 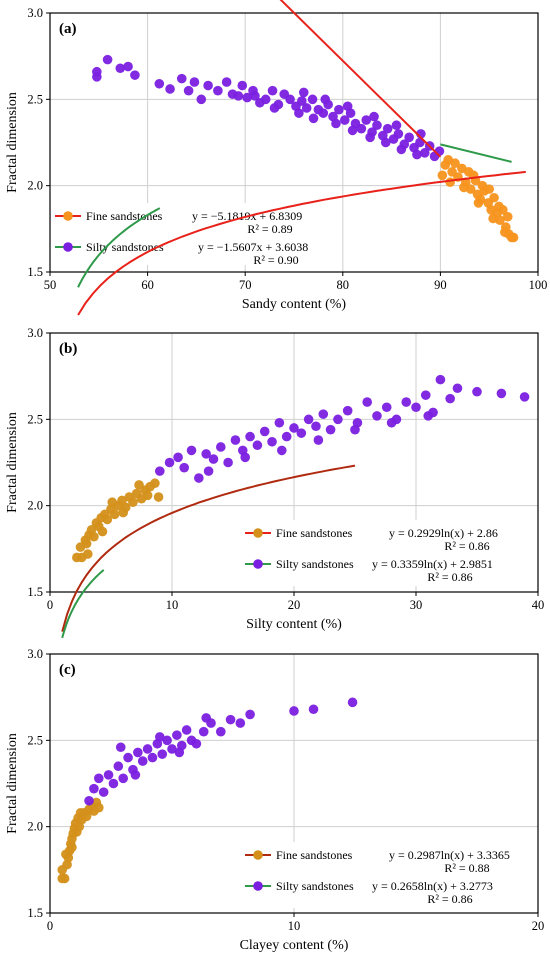 What do you see at coordinates (12, 783) in the screenshot?
I see `y-axis-title: Fractal dimension` at bounding box center [12, 783].